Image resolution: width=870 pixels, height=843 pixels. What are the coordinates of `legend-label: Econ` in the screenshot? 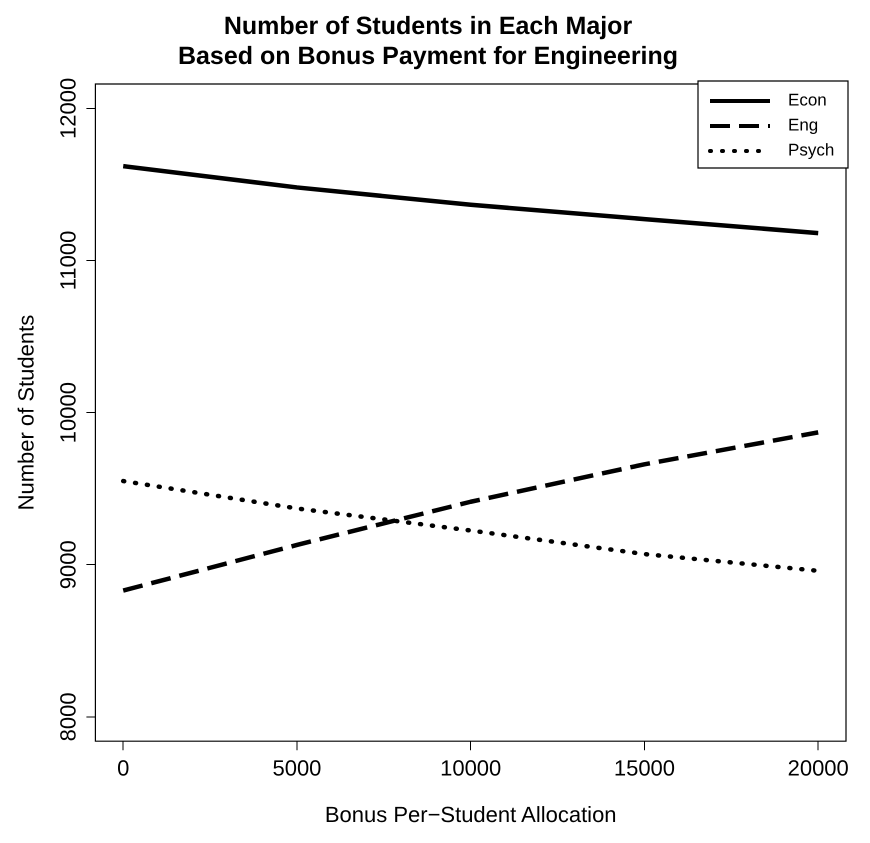 It's located at (807, 100).